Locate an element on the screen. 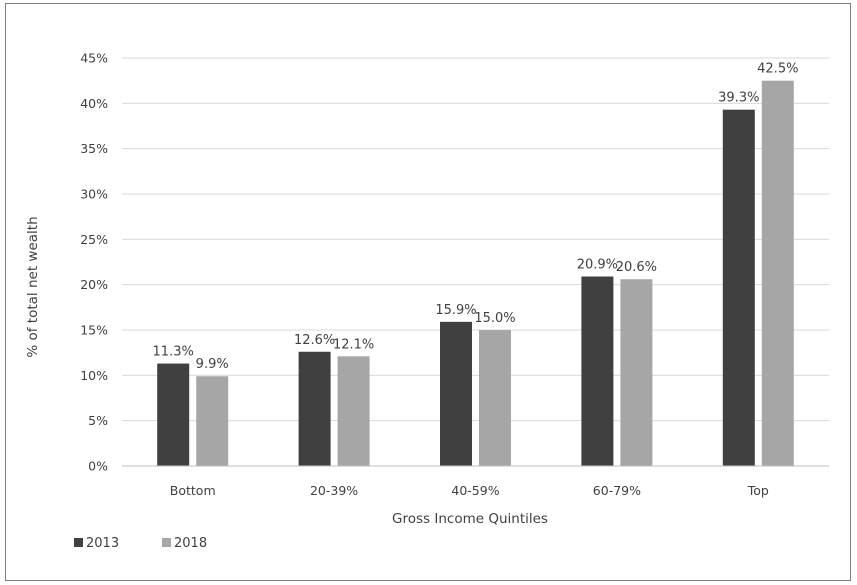 The width and height of the screenshot is (857, 585). legend-swatch-2018 is located at coordinates (166, 542).